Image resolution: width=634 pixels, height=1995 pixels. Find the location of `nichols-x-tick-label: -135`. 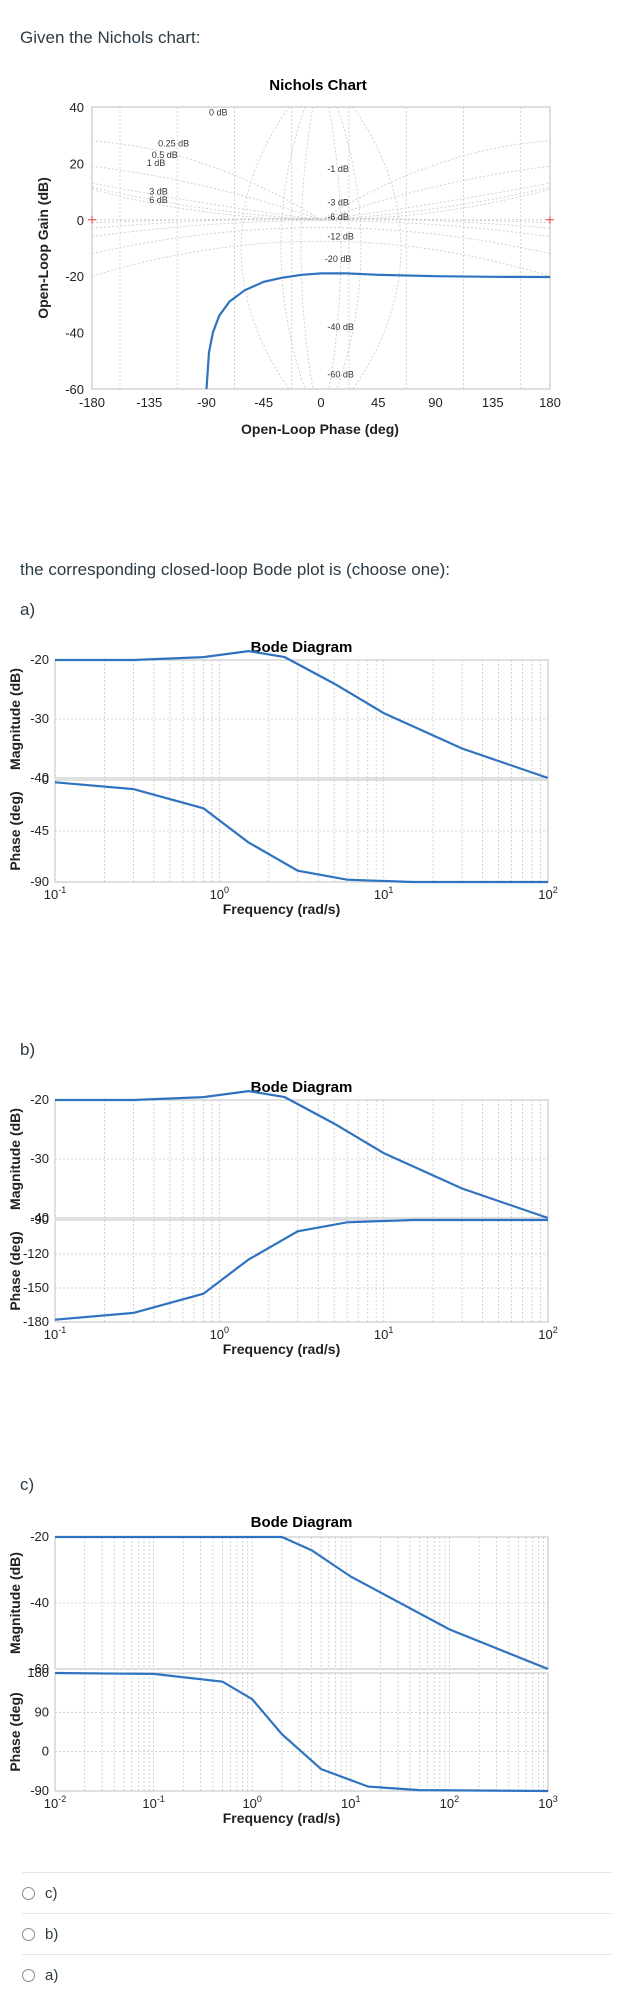

nichols-x-tick-label: -135 is located at coordinates (149, 402).